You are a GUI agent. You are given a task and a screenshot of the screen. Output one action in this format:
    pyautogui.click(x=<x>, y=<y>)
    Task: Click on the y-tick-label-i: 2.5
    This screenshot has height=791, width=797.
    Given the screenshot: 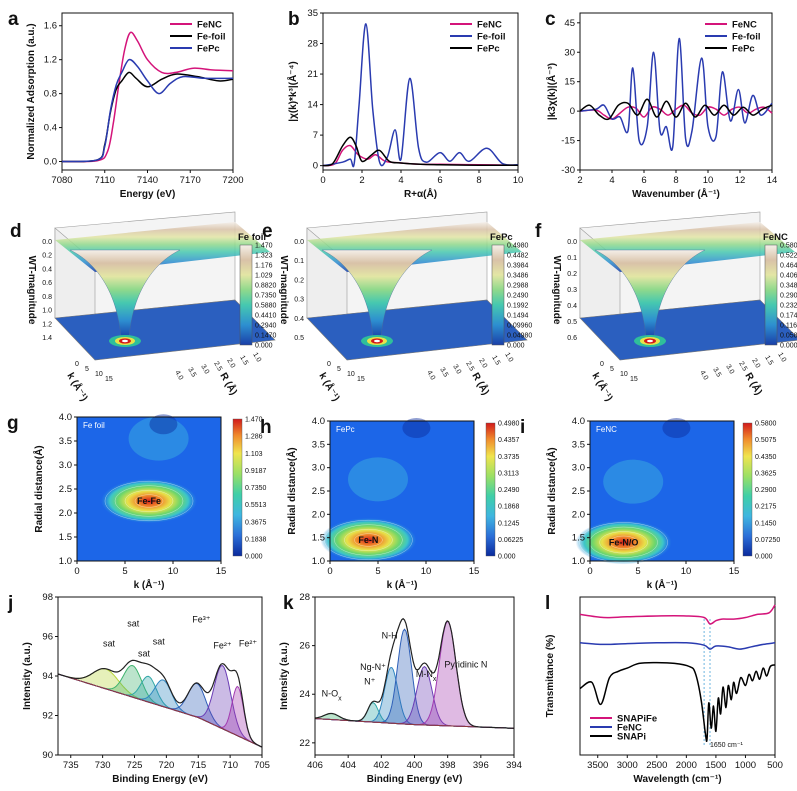 What is the action you would take?
    pyautogui.click(x=578, y=491)
    